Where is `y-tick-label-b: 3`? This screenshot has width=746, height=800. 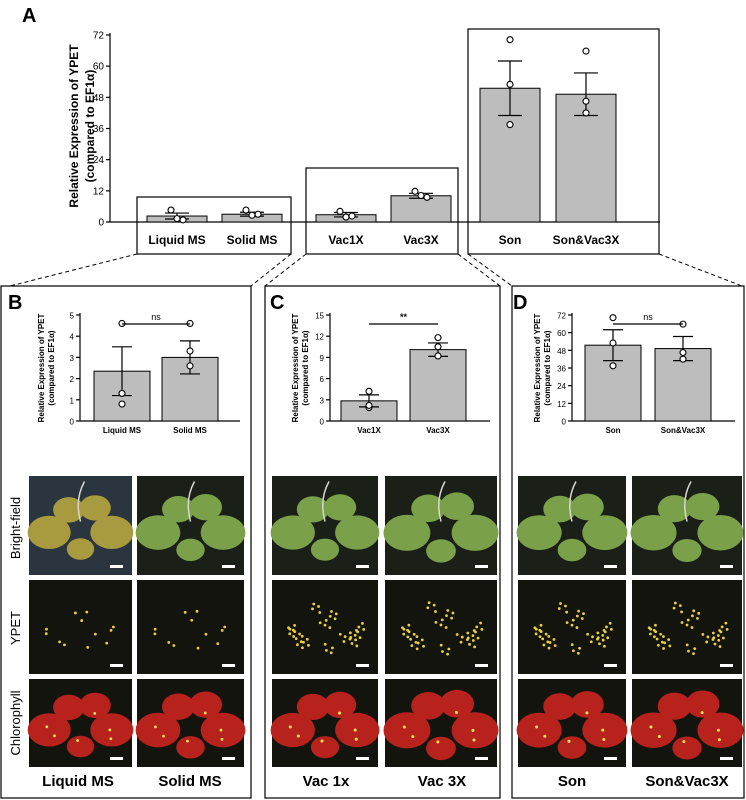 y-tick-label-b: 3 is located at coordinates (72, 358).